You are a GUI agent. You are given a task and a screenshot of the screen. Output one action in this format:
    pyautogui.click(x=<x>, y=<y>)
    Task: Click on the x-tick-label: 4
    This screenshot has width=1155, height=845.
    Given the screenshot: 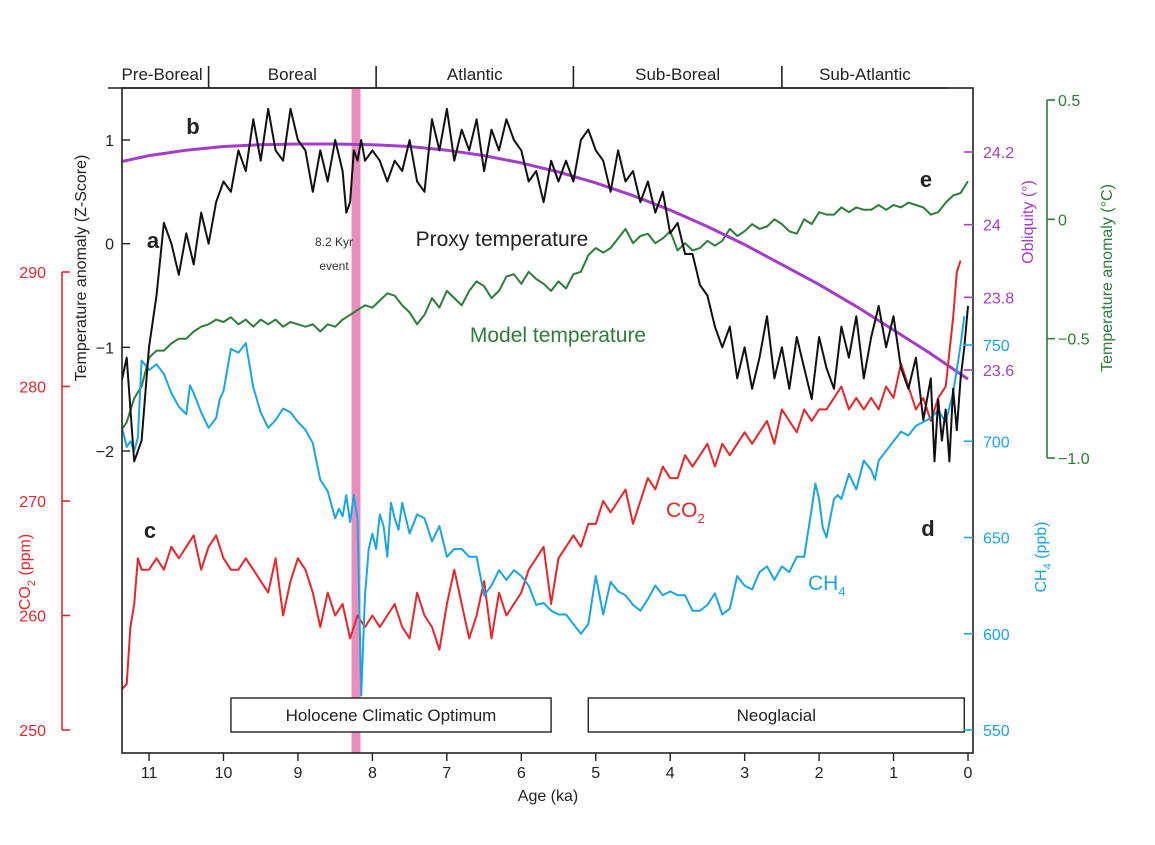 What is the action you would take?
    pyautogui.click(x=670, y=773)
    